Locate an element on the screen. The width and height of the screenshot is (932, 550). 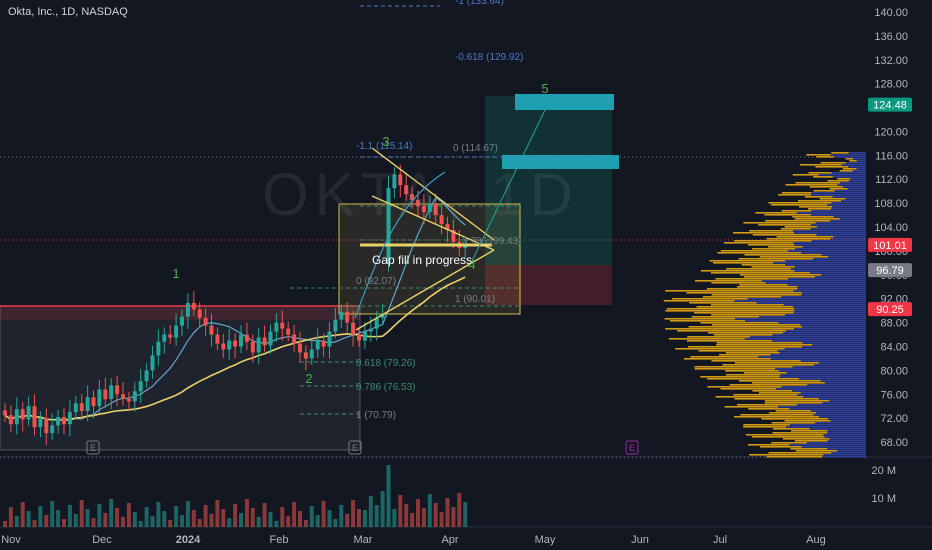
earnings-marker-label: E is located at coordinates (355, 448).